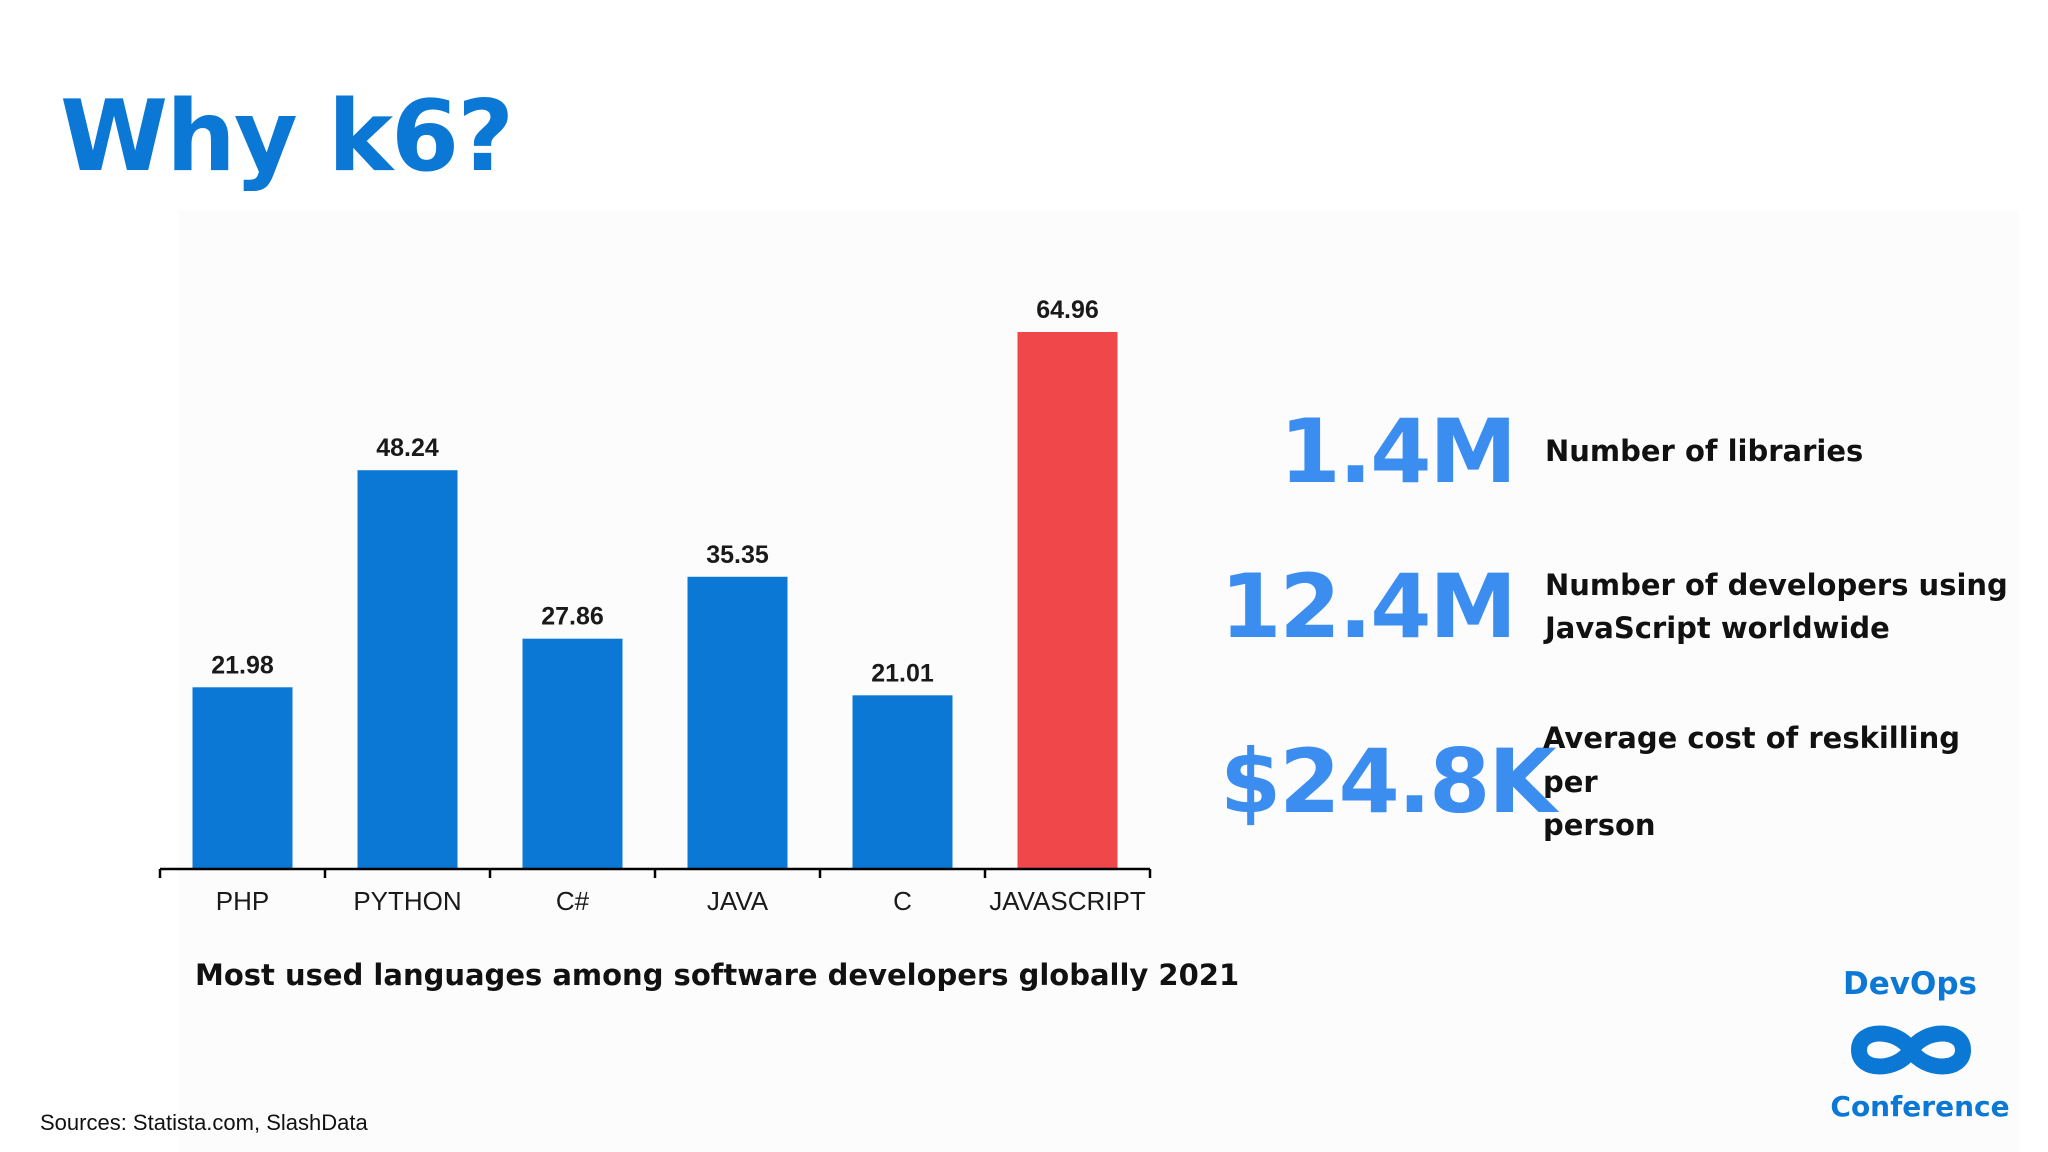  What do you see at coordinates (737, 722) in the screenshot?
I see `bar-java` at bounding box center [737, 722].